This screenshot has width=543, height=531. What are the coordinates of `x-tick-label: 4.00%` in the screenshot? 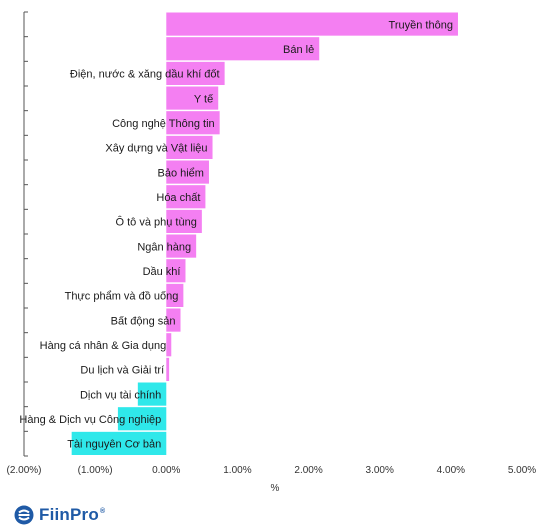 It's located at (451, 470).